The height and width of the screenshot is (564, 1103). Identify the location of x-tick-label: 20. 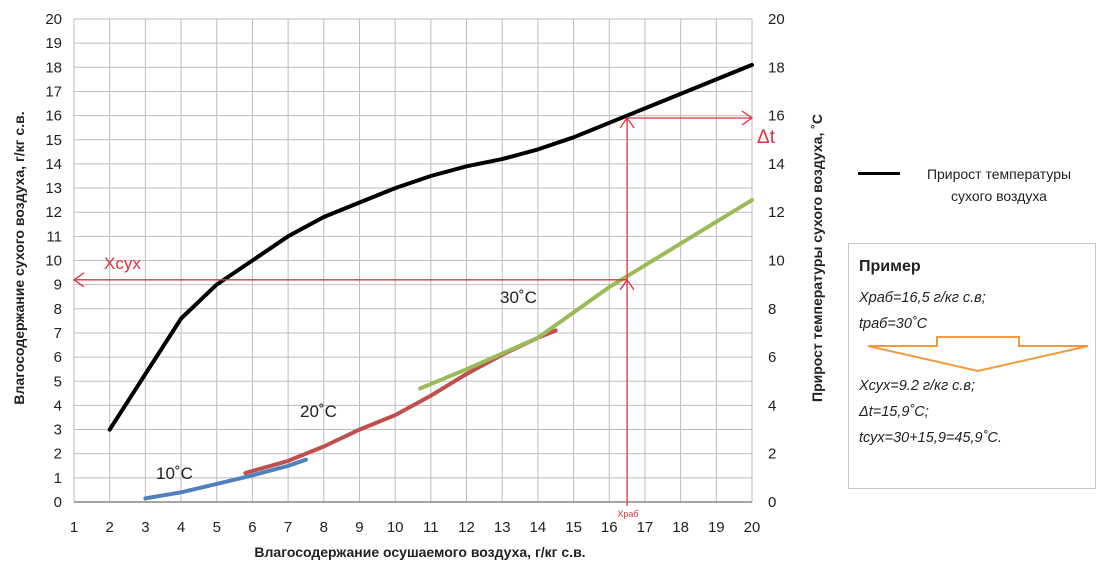
(752, 527).